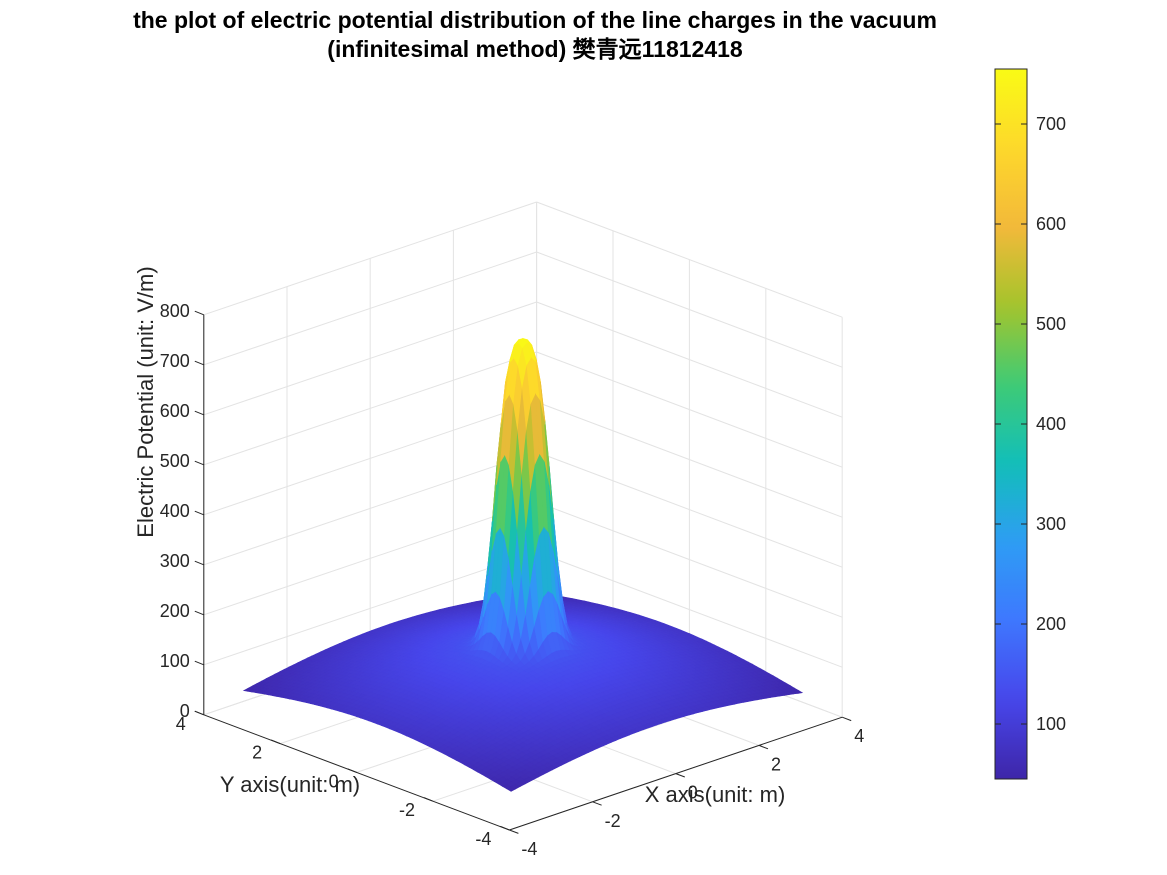  What do you see at coordinates (175, 611) in the screenshot?
I see `z-tick-label: 200` at bounding box center [175, 611].